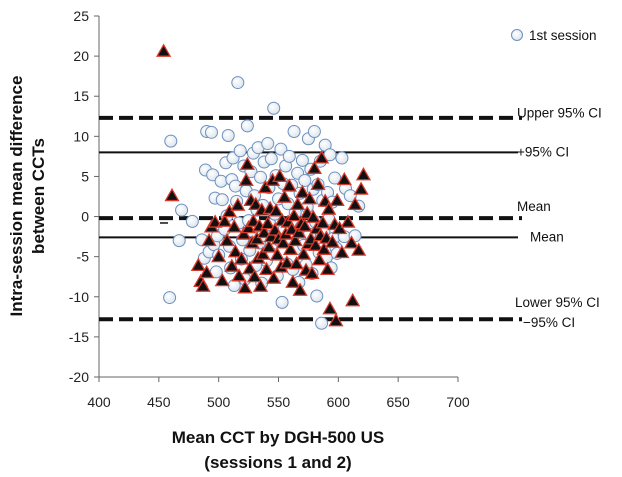 This screenshot has width=622, height=477. What do you see at coordinates (85, 176) in the screenshot?
I see `y-tick-label: 5` at bounding box center [85, 176].